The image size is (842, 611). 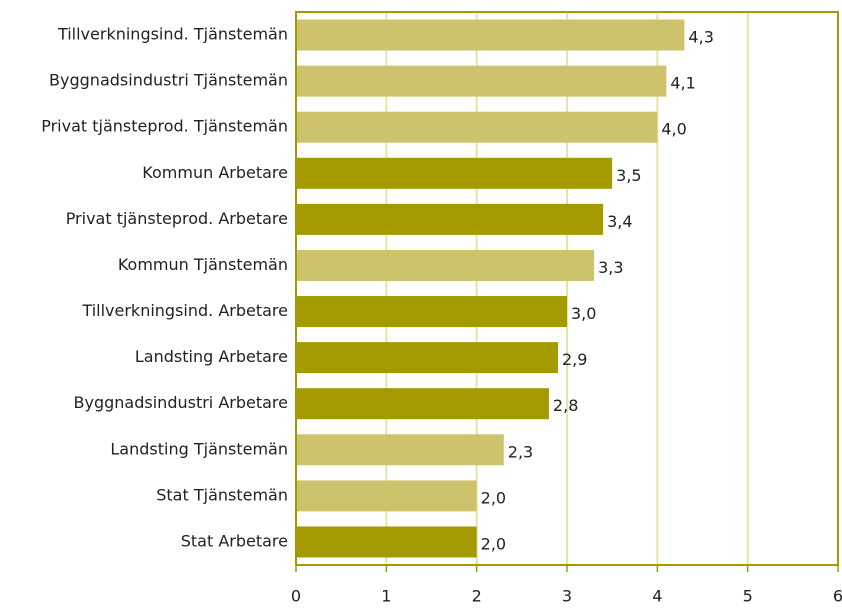 What do you see at coordinates (748, 596) in the screenshot?
I see `x-tick-label: 5` at bounding box center [748, 596].